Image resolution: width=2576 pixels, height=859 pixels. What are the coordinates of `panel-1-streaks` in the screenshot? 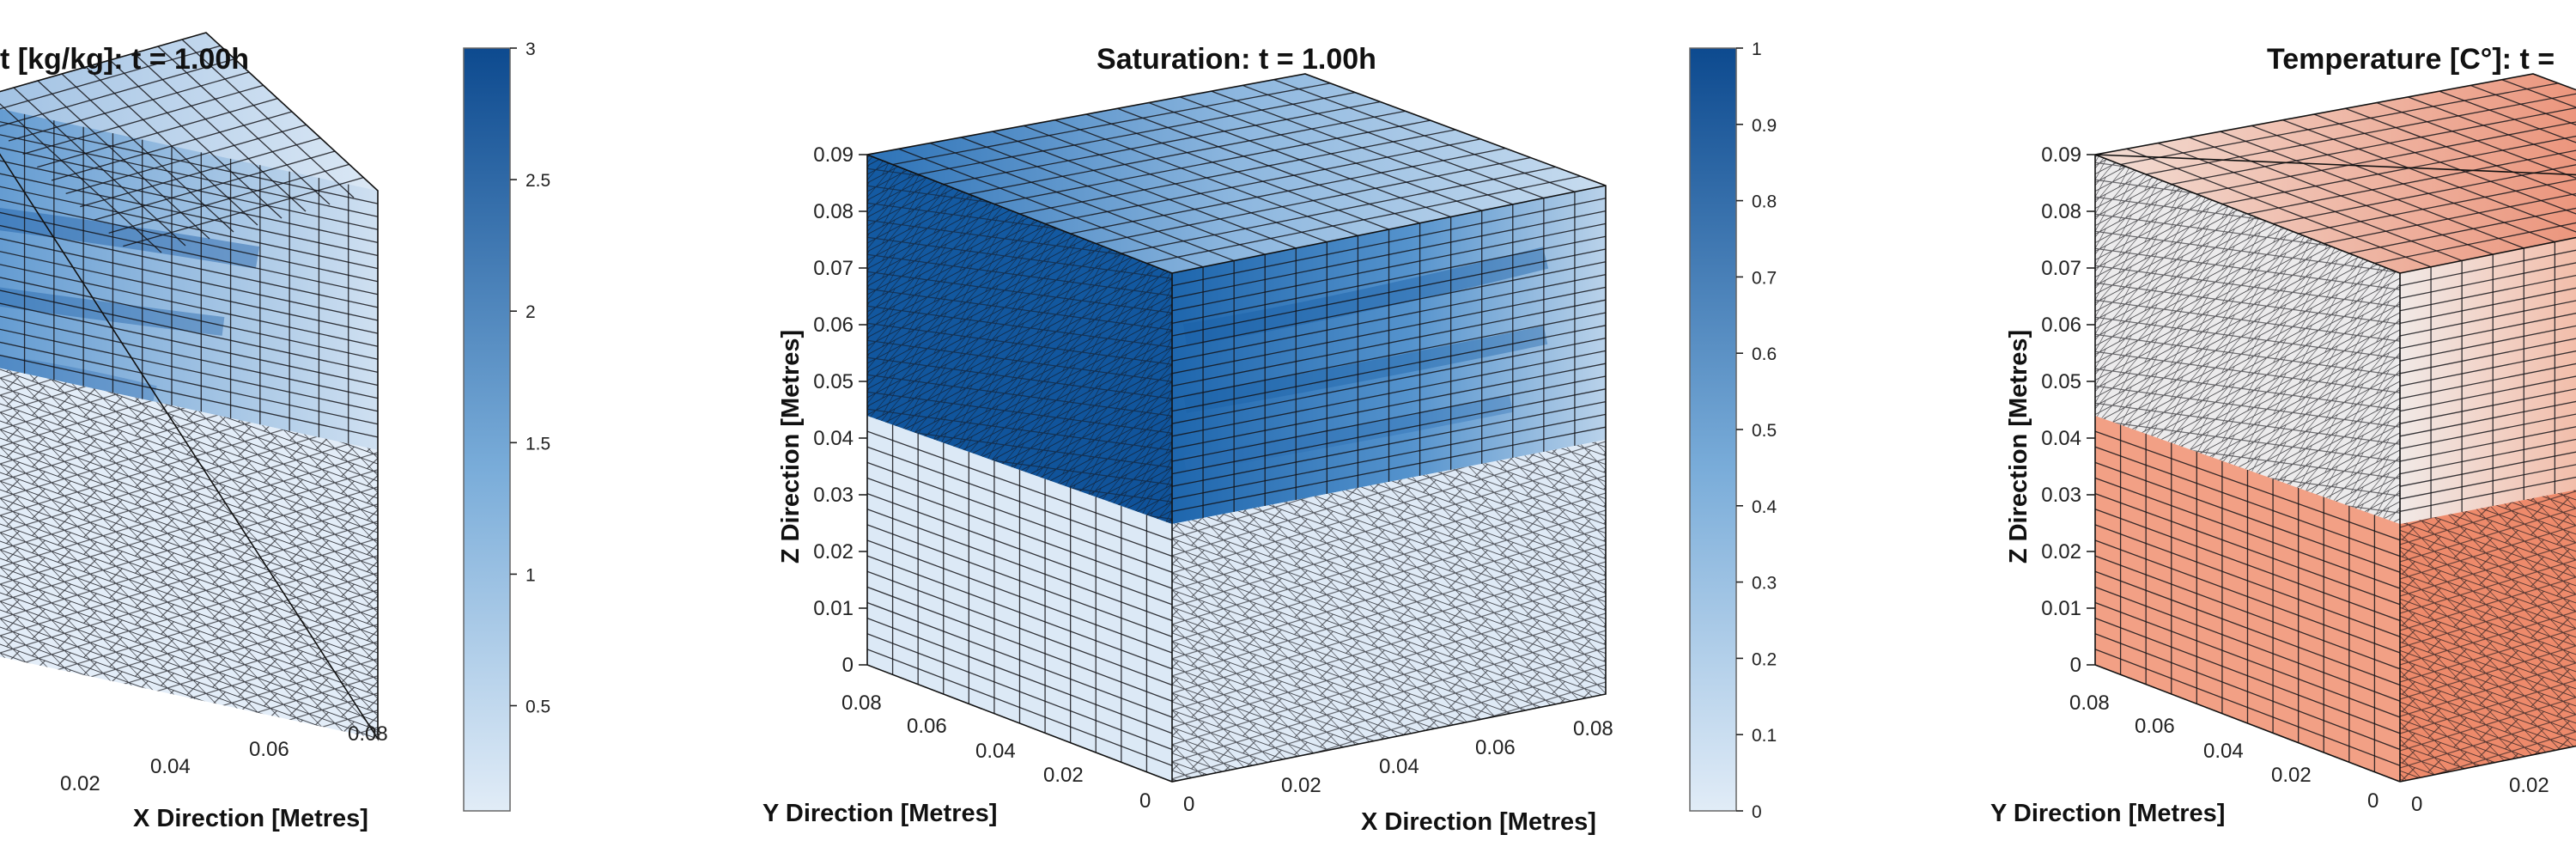 It's located at (130, 306).